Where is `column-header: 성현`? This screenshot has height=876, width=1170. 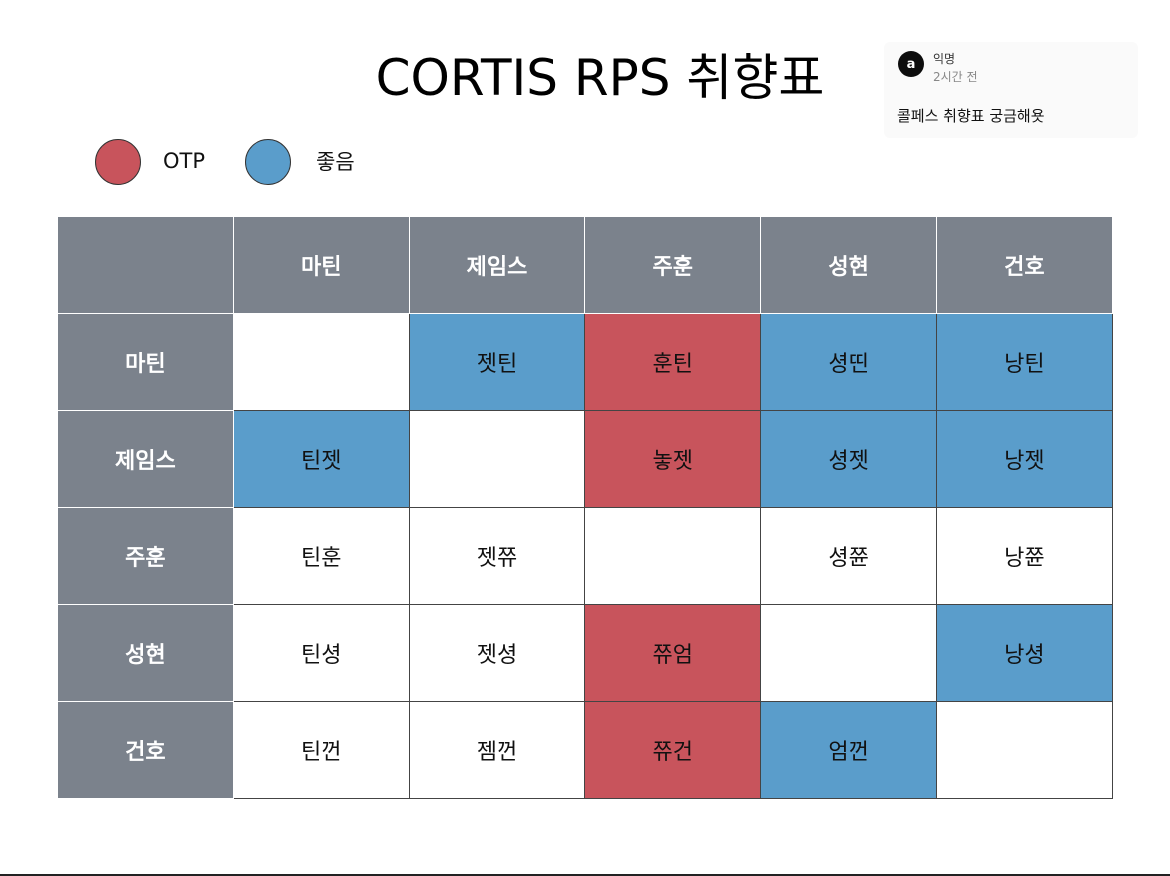
column-header: 성현 is located at coordinates (848, 265).